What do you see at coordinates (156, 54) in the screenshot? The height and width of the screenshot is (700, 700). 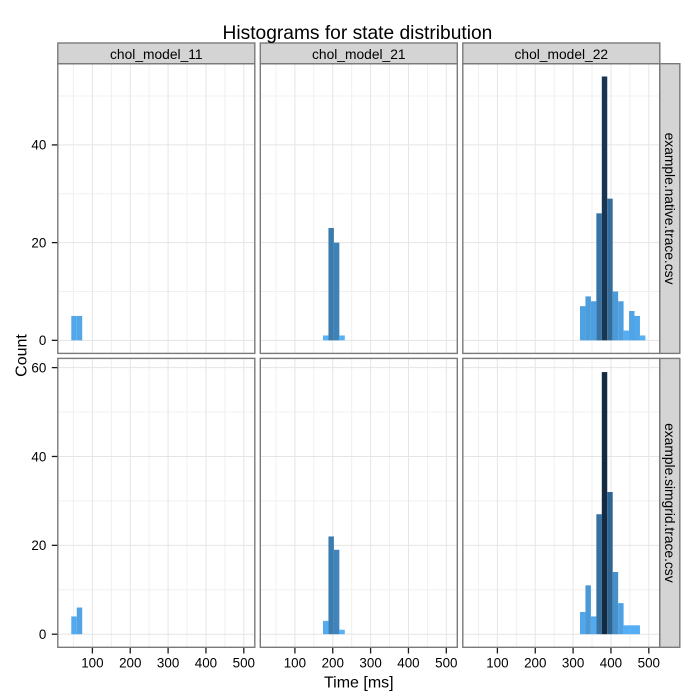 I see `svg-text: chol_model_11` at bounding box center [156, 54].